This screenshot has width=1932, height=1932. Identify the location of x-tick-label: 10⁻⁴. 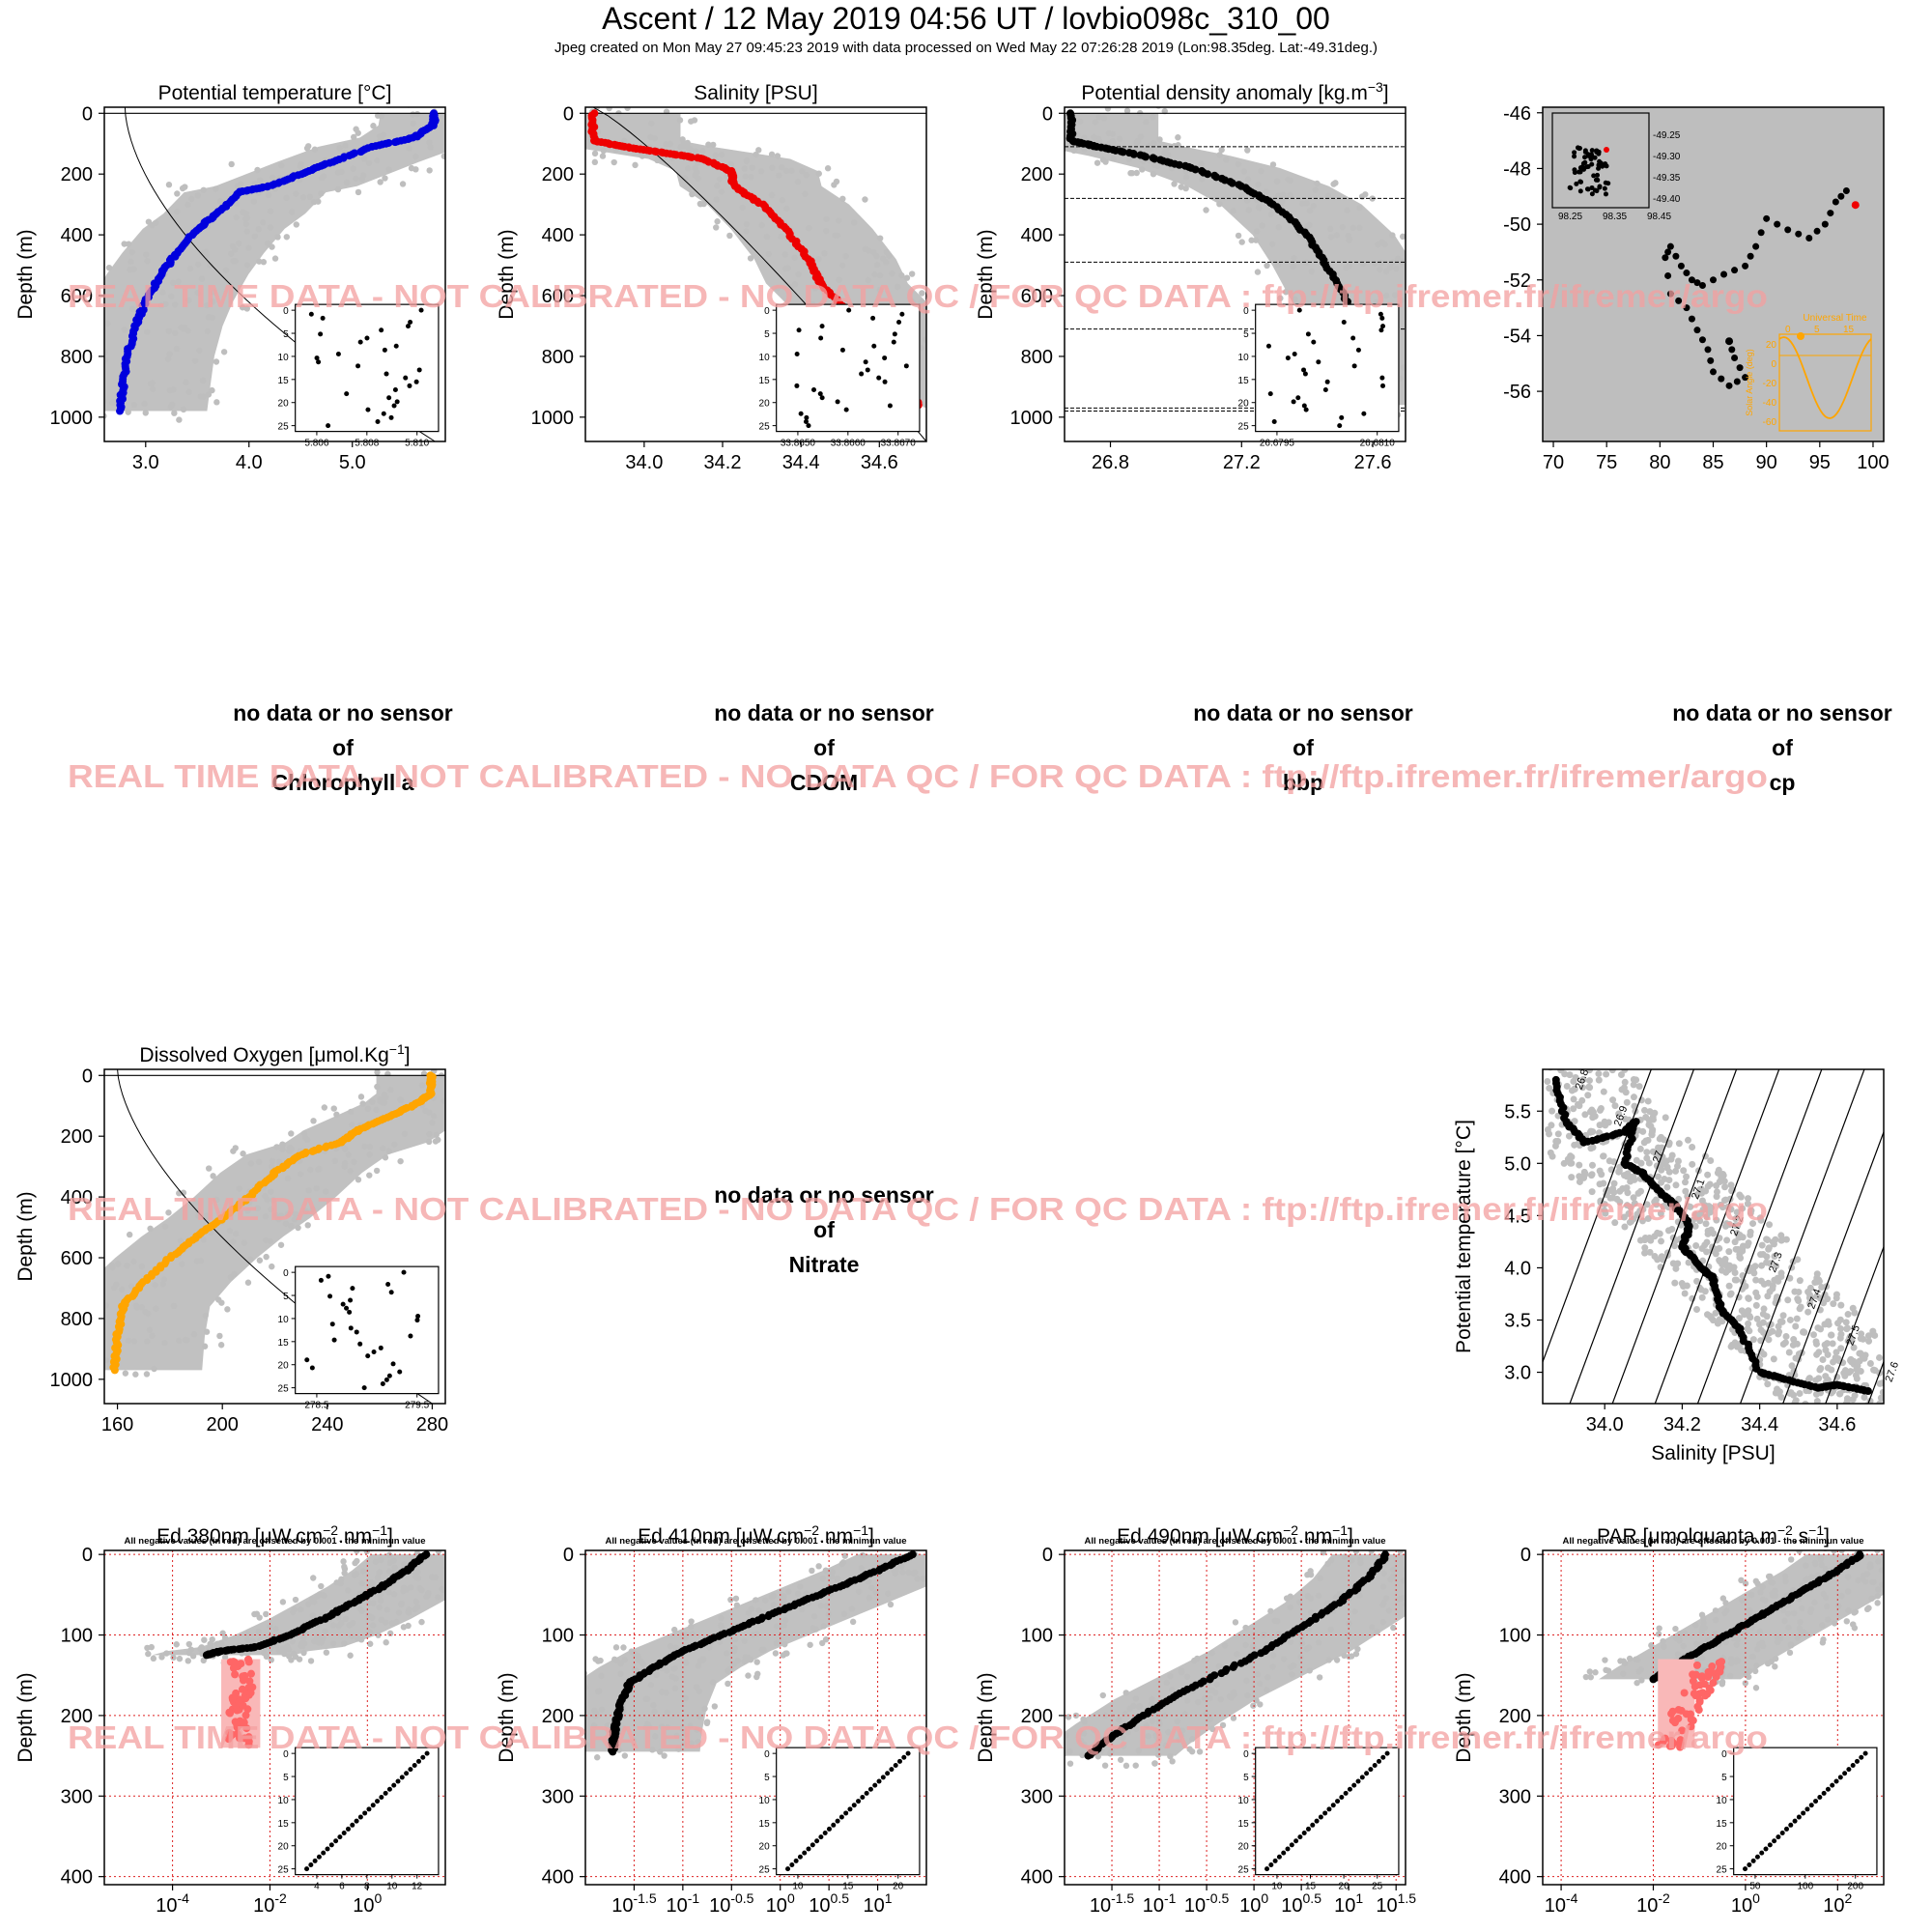
(172, 1903).